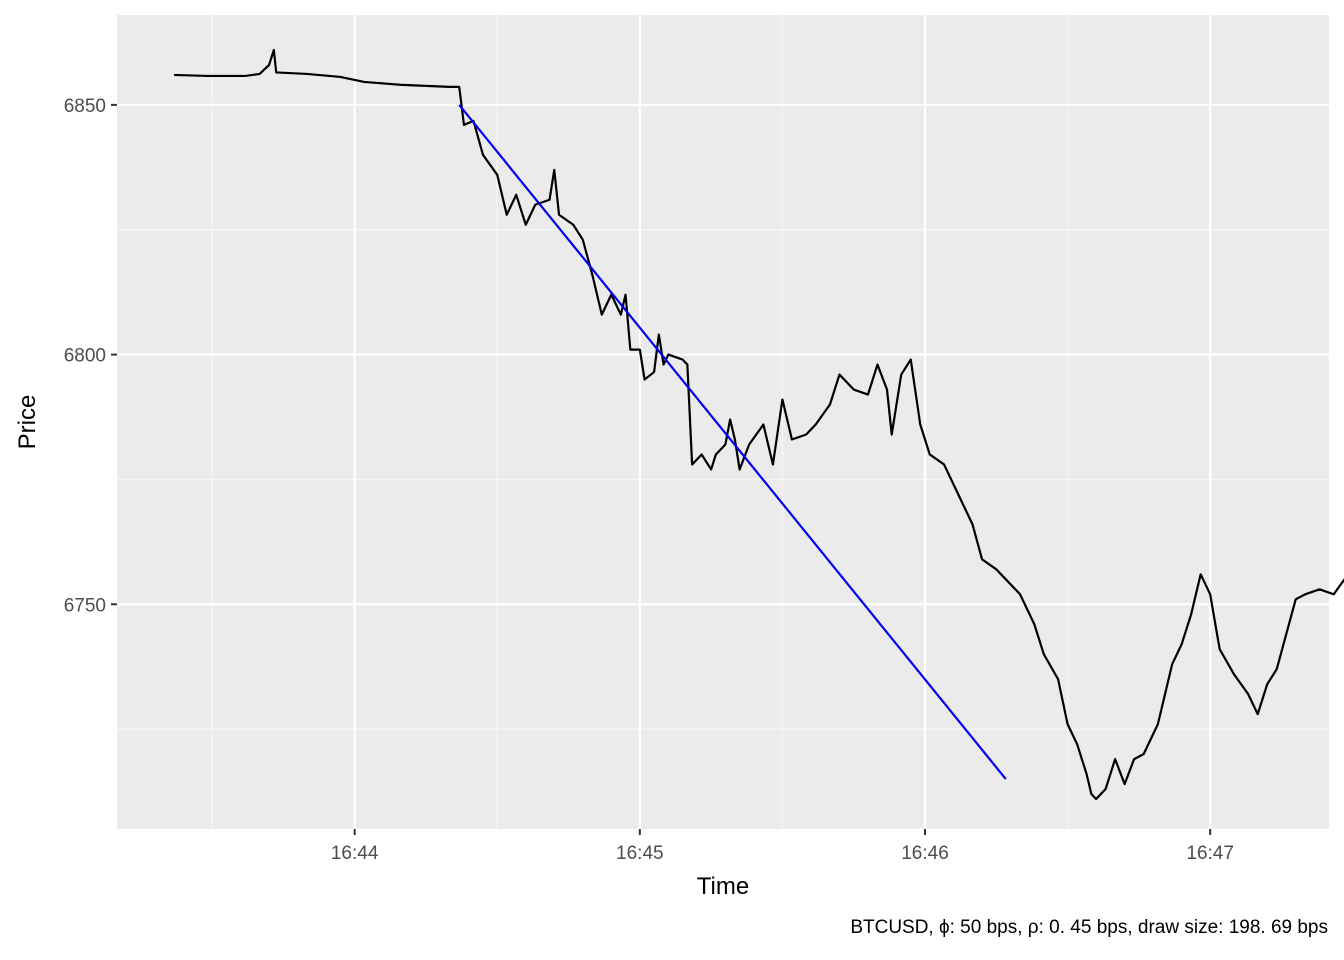 The width and height of the screenshot is (1344, 960). I want to click on x-tick-label: 16:44, so click(355, 853).